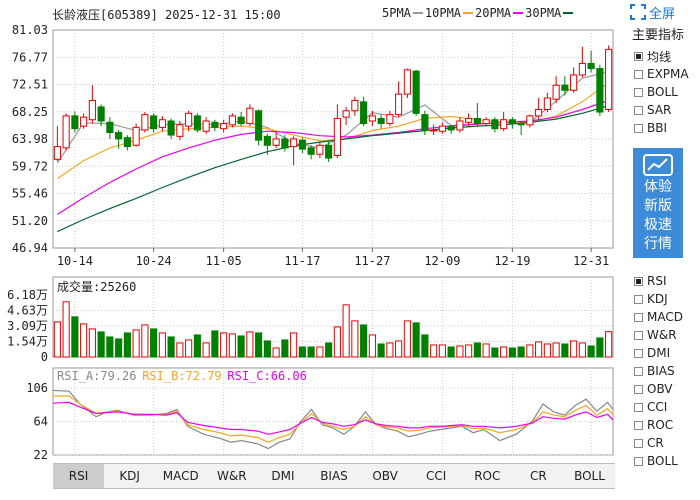 The height and width of the screenshot is (500, 700). Describe the element at coordinates (665, 128) in the screenshot. I see `indicator-option: BBI` at that location.